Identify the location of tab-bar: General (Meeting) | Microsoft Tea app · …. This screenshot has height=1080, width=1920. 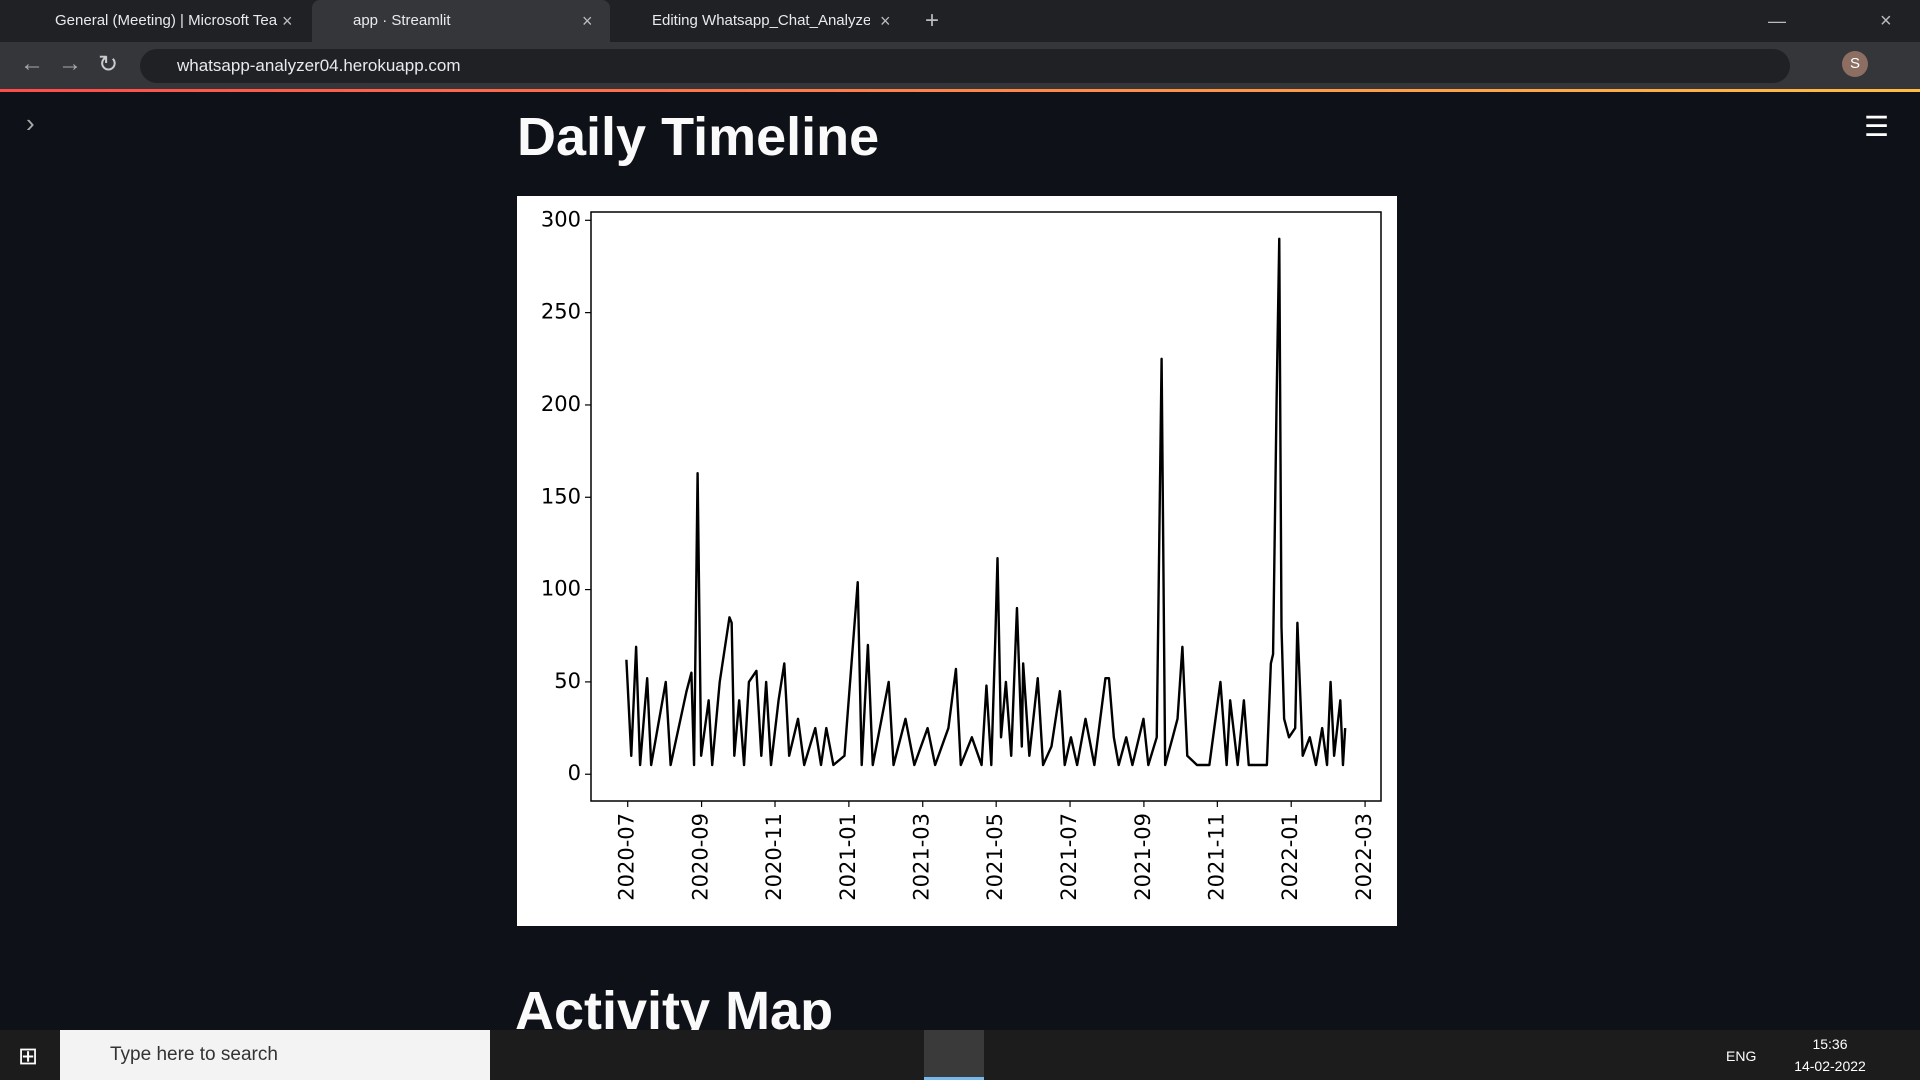
(960, 21).